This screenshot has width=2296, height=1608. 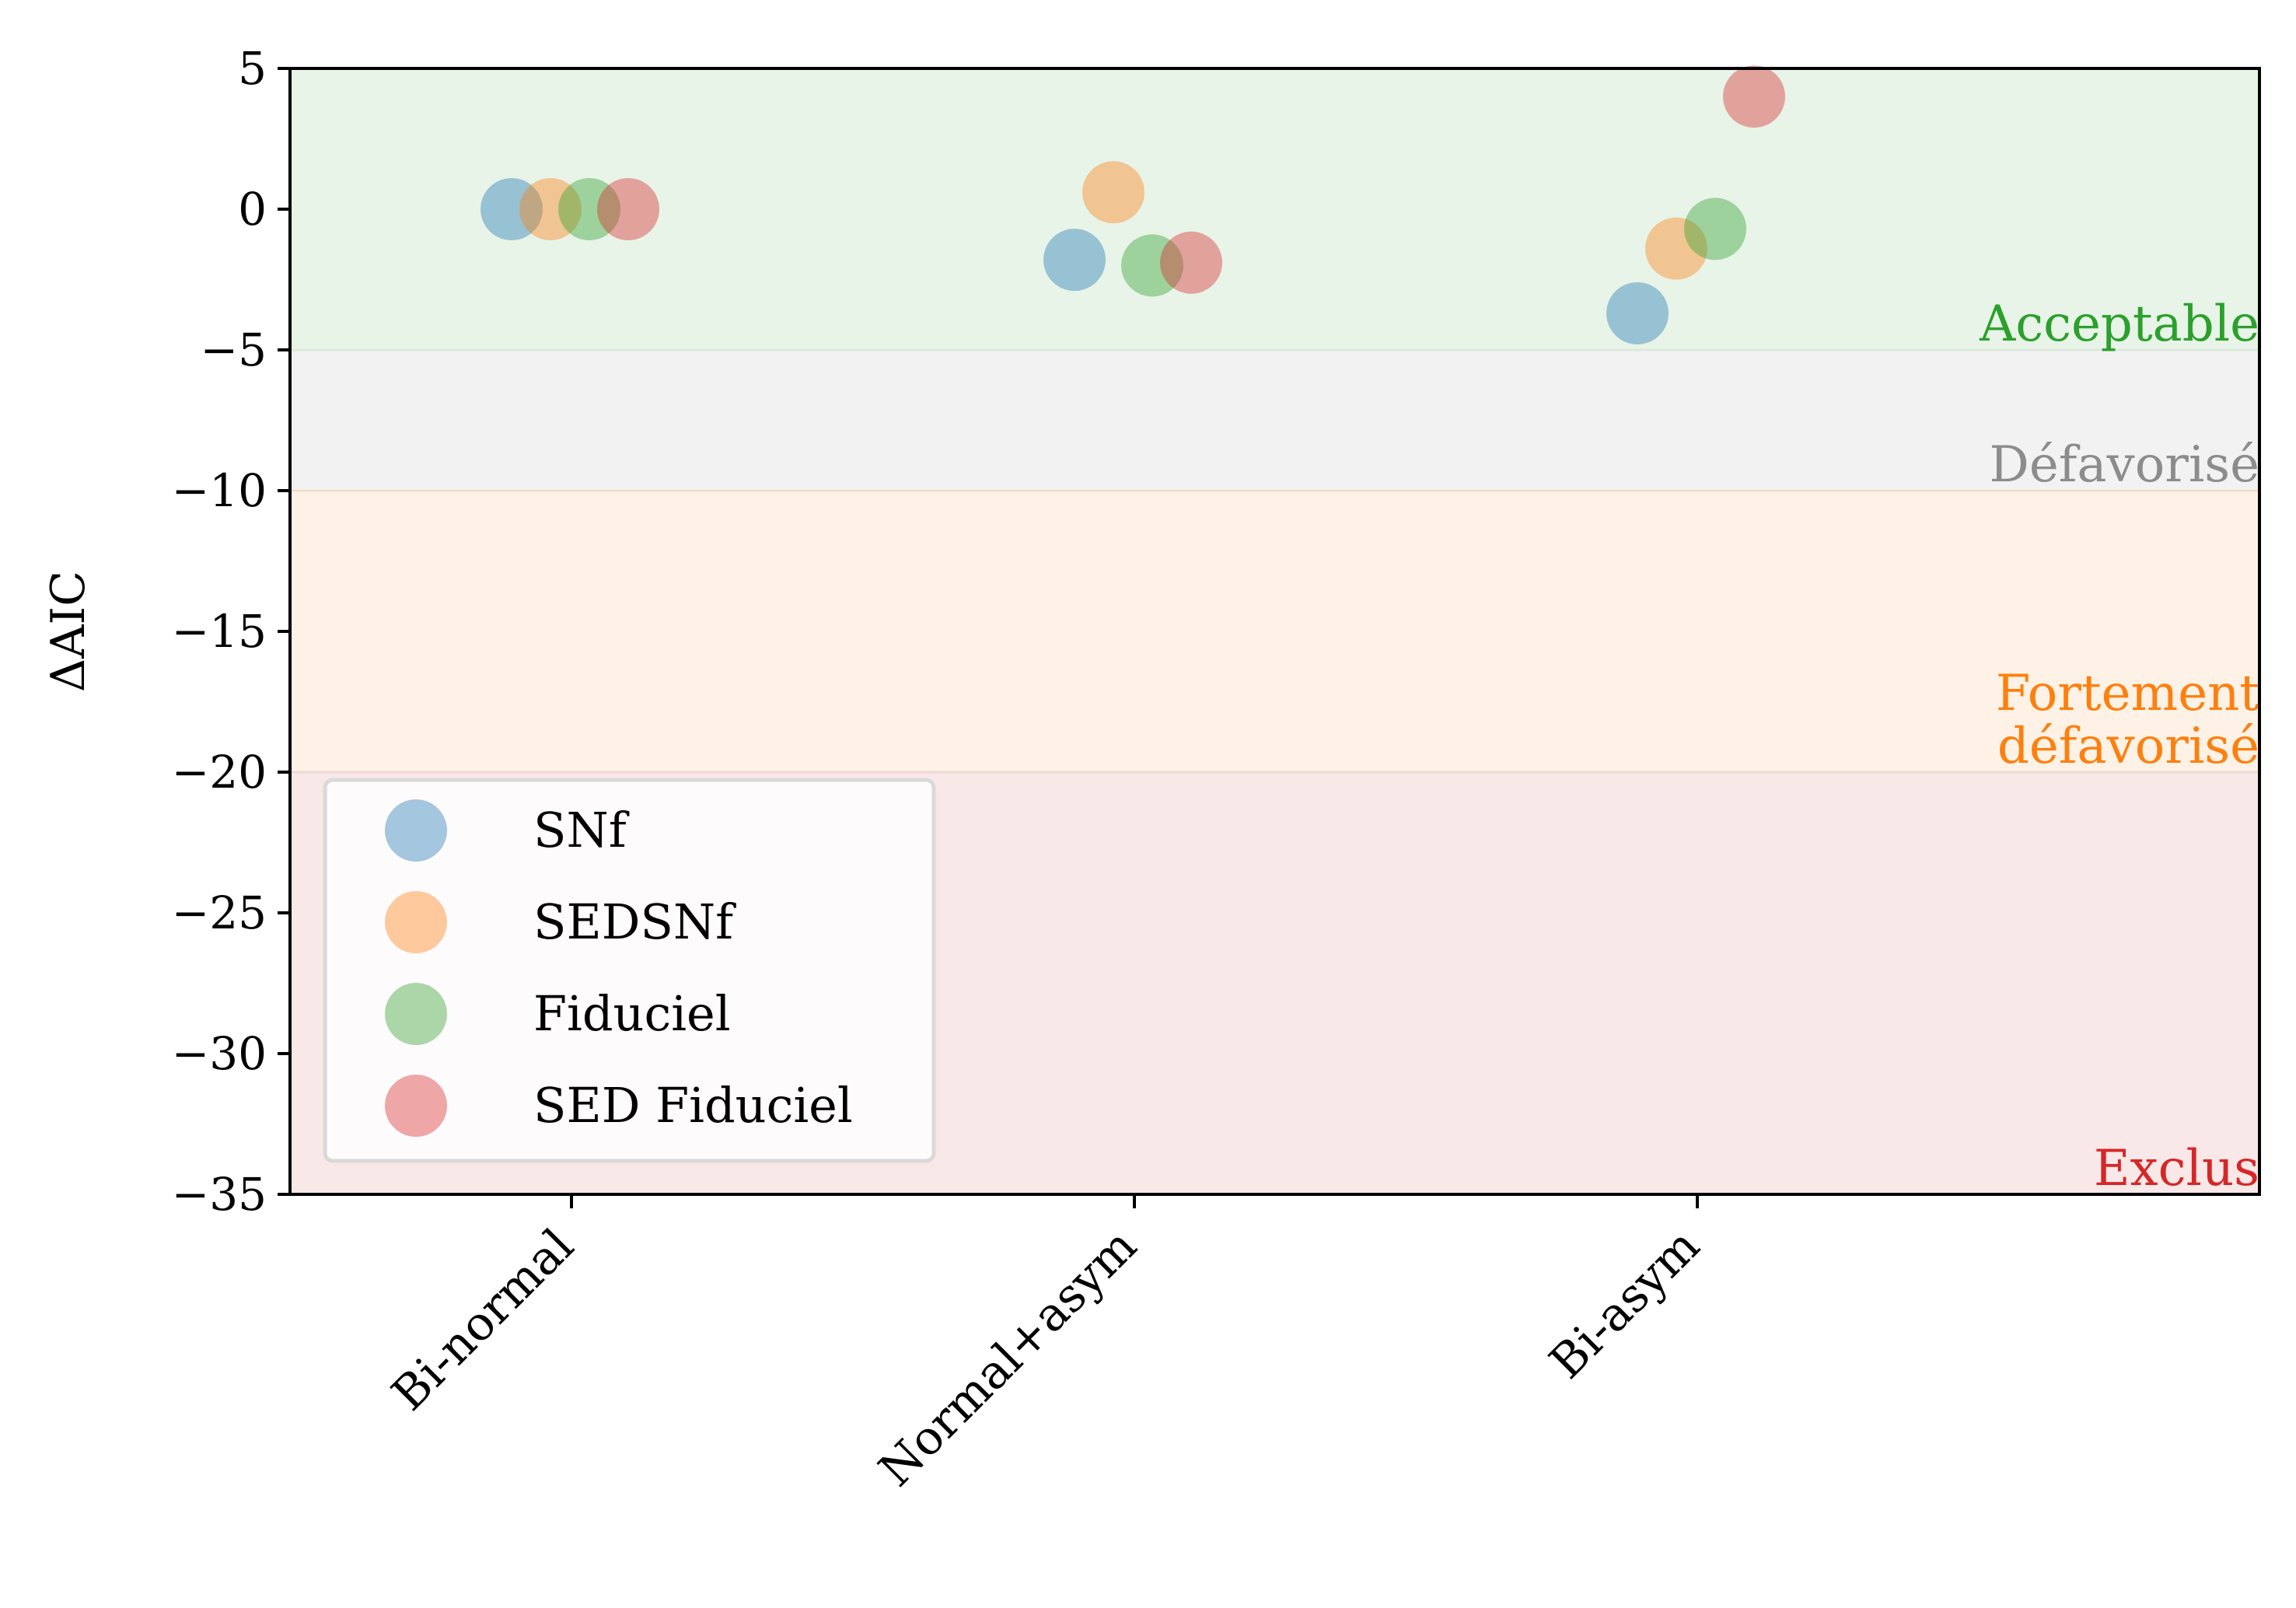 I want to click on y-tick-label: −15, so click(x=219, y=631).